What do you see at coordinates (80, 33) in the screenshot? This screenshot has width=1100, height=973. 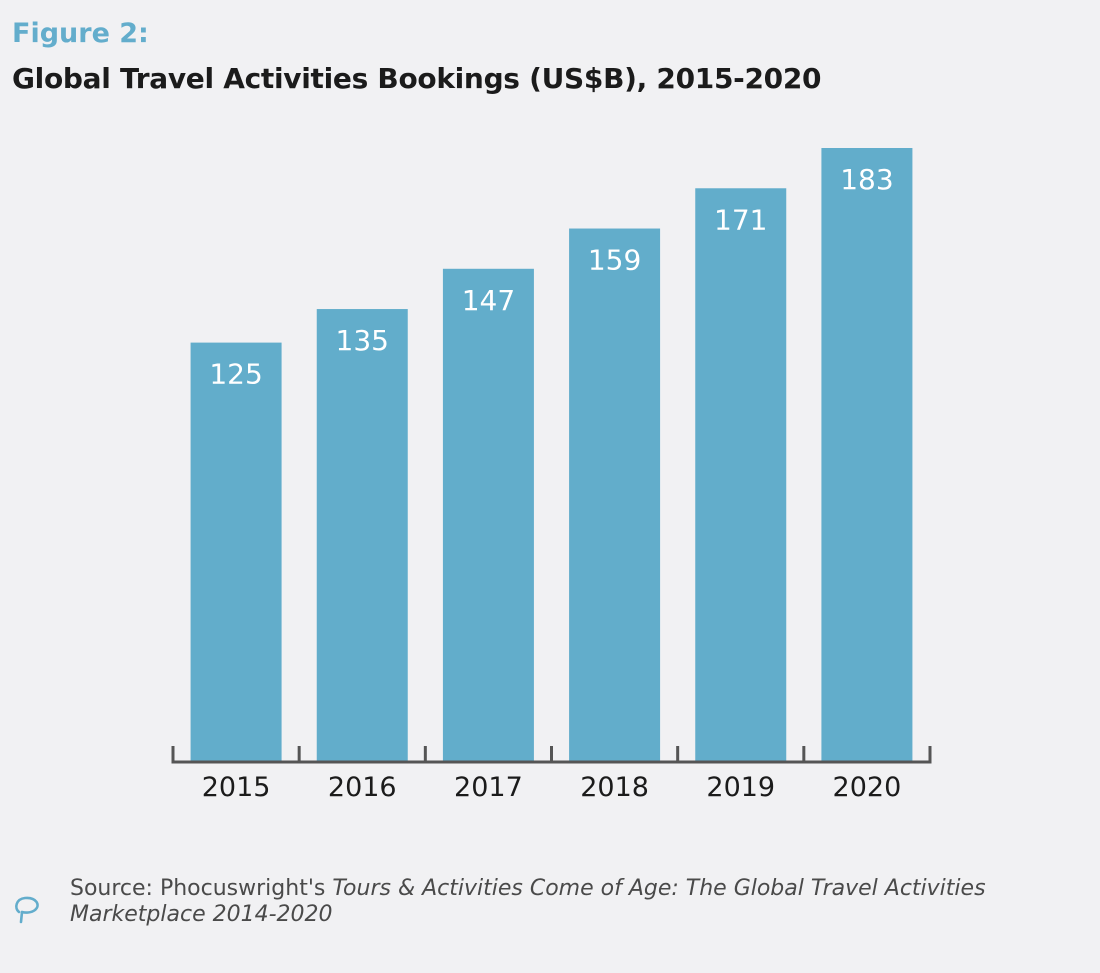 I see `figure-label: Figure 2:` at bounding box center [80, 33].